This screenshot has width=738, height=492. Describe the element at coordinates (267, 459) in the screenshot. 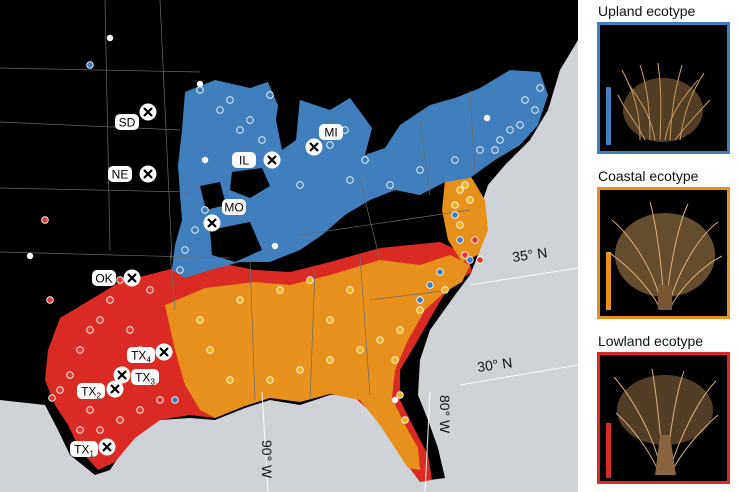

I see `longitude-label-90w: 90° W` at that location.